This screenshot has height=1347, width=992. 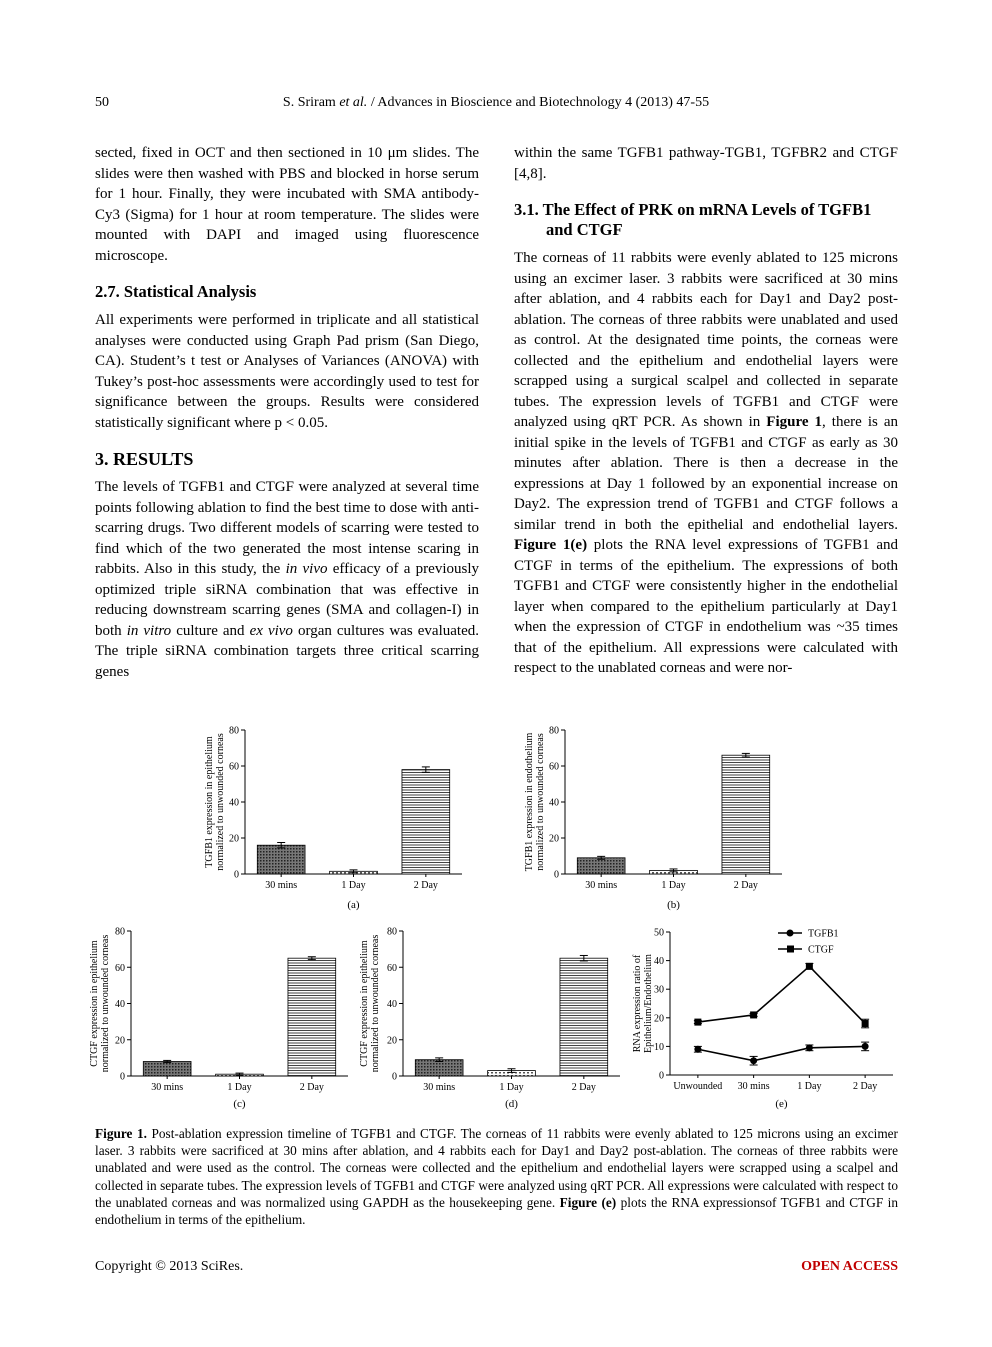 I want to click on subfigure-label: (e), so click(x=781, y=1104).